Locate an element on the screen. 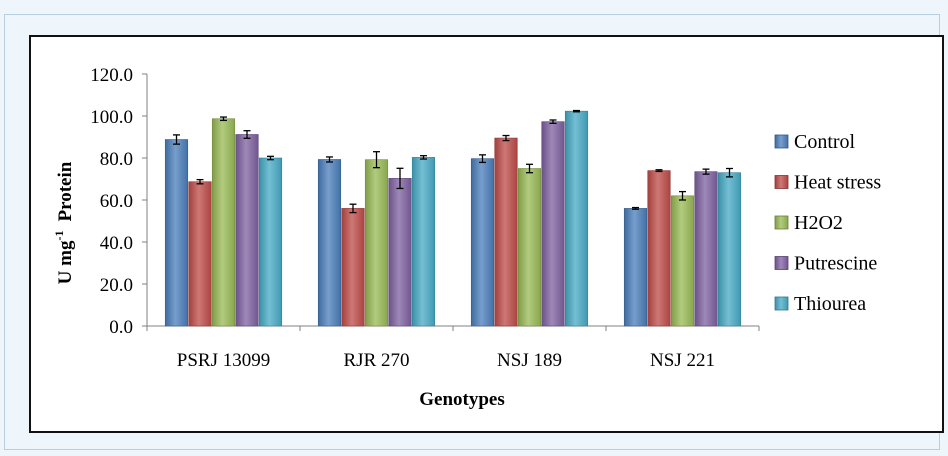  legend-label: Thiourea is located at coordinates (830, 304).